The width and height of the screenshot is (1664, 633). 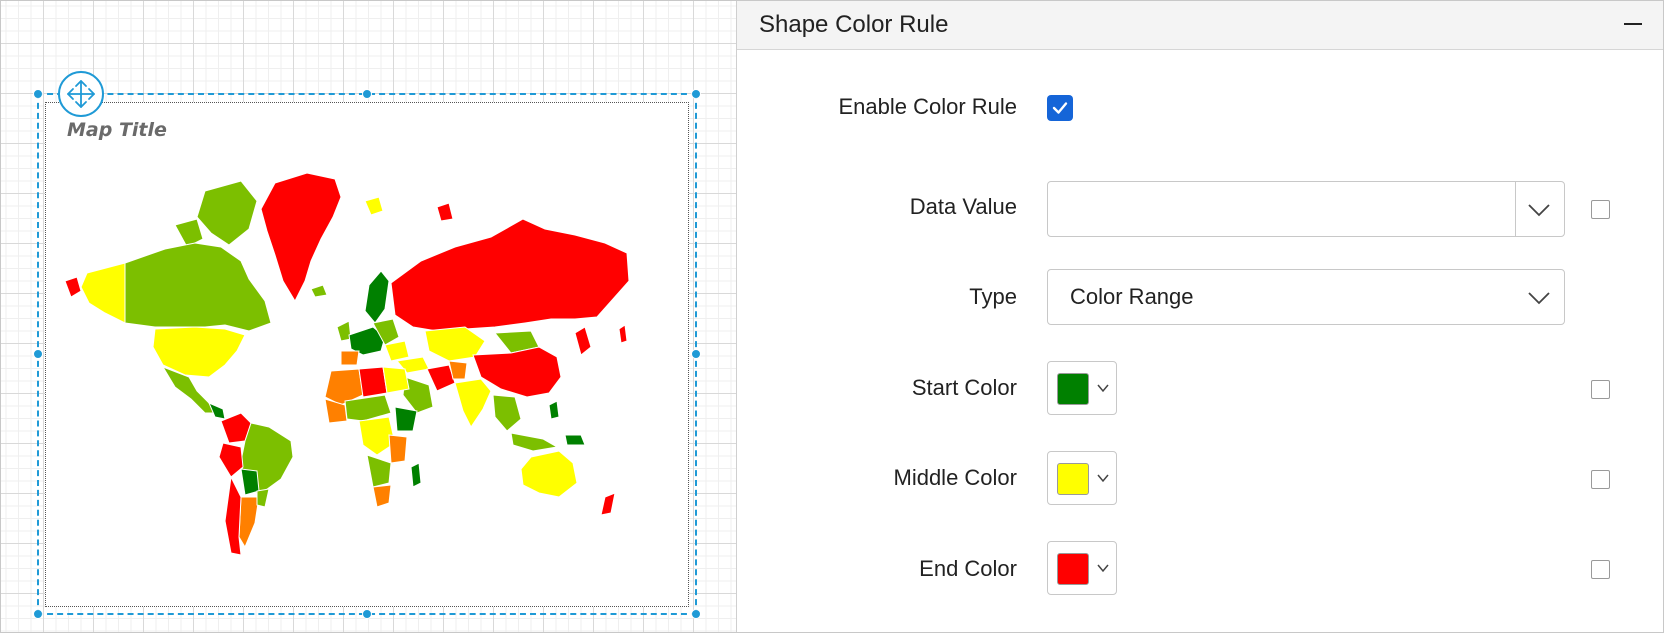 I want to click on enable-color-rule-label: Enable Color Rule, so click(x=927, y=106).